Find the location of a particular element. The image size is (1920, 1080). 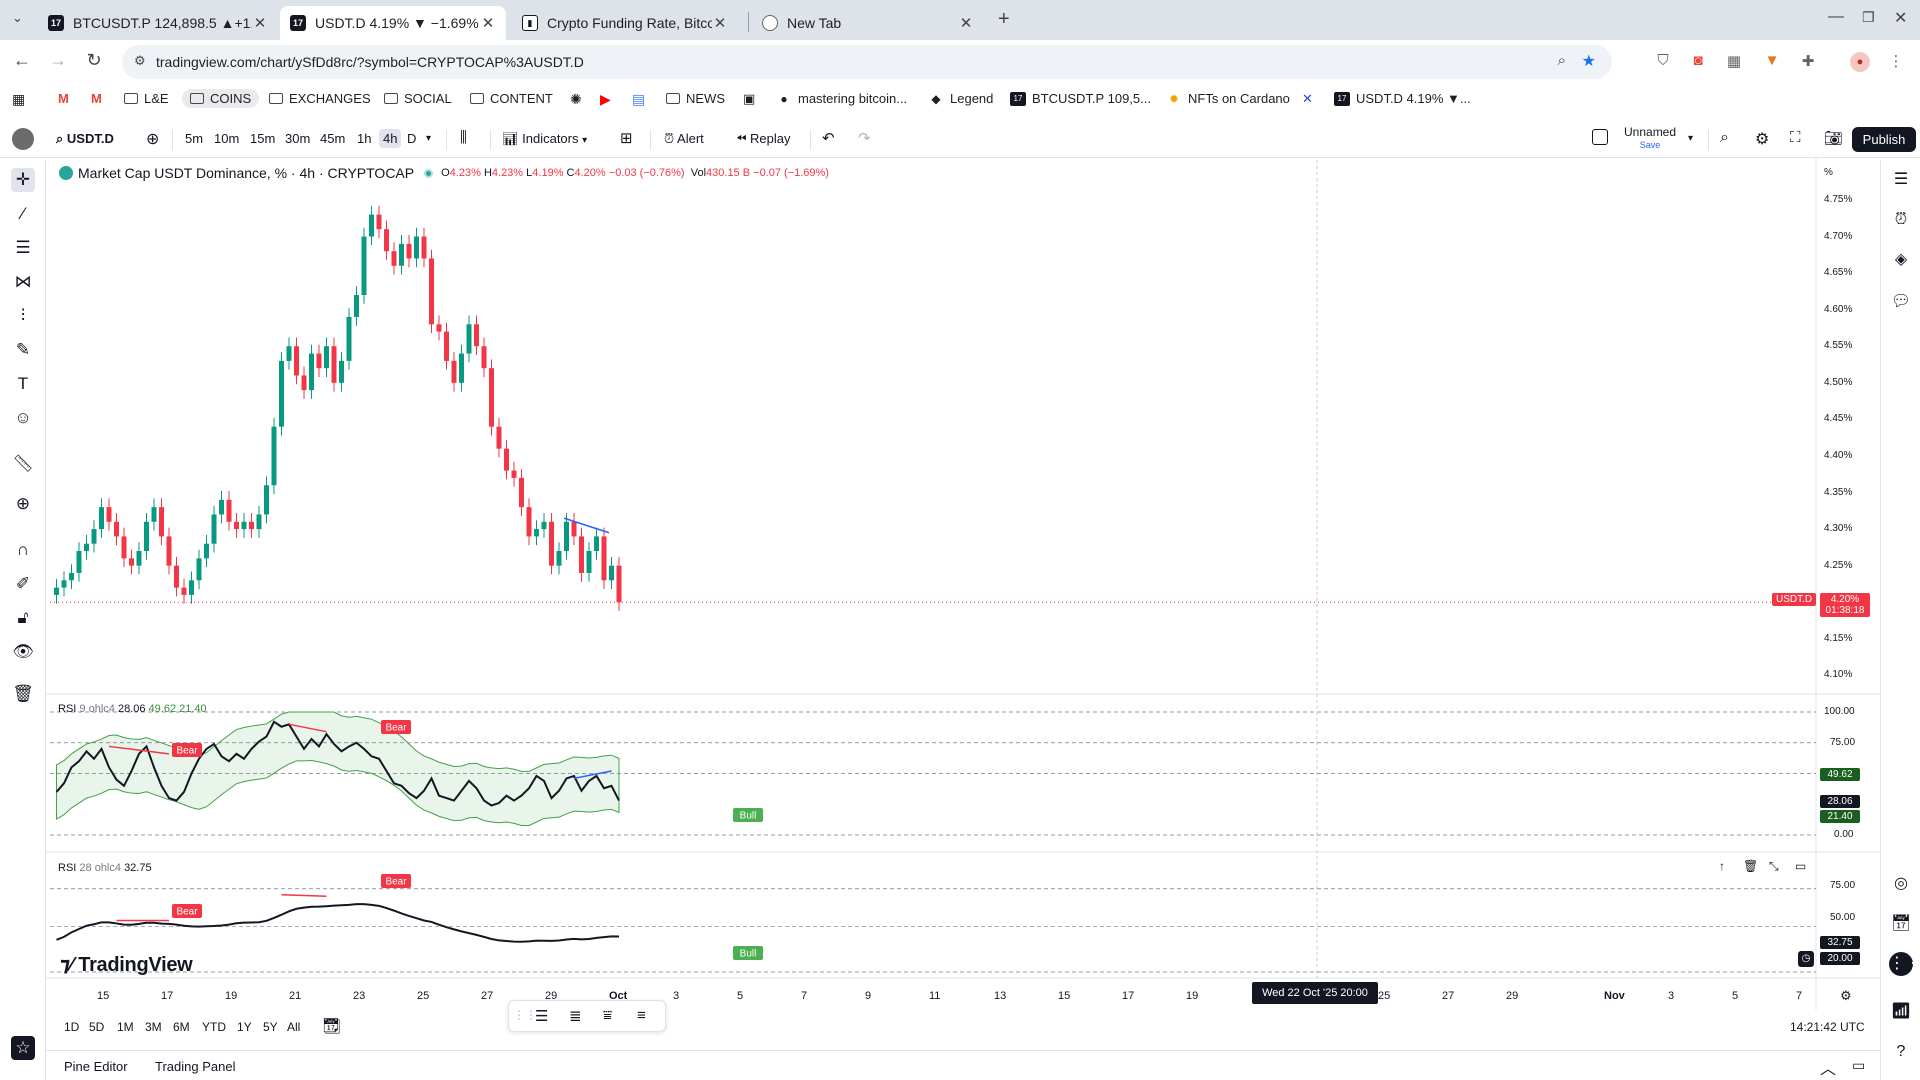

redo-icon: ↷ is located at coordinates (864, 138).